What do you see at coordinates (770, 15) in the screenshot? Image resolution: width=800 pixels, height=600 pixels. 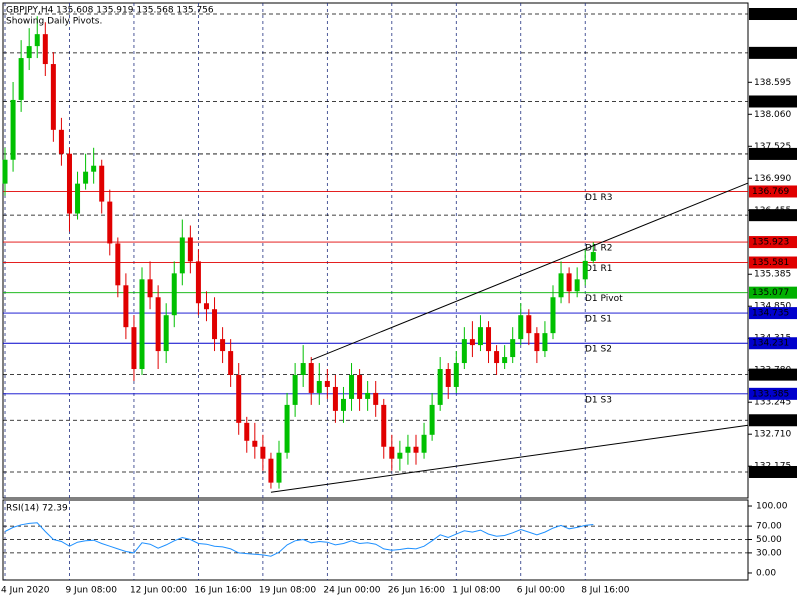 I see `price-box-label: 139.737` at bounding box center [770, 15].